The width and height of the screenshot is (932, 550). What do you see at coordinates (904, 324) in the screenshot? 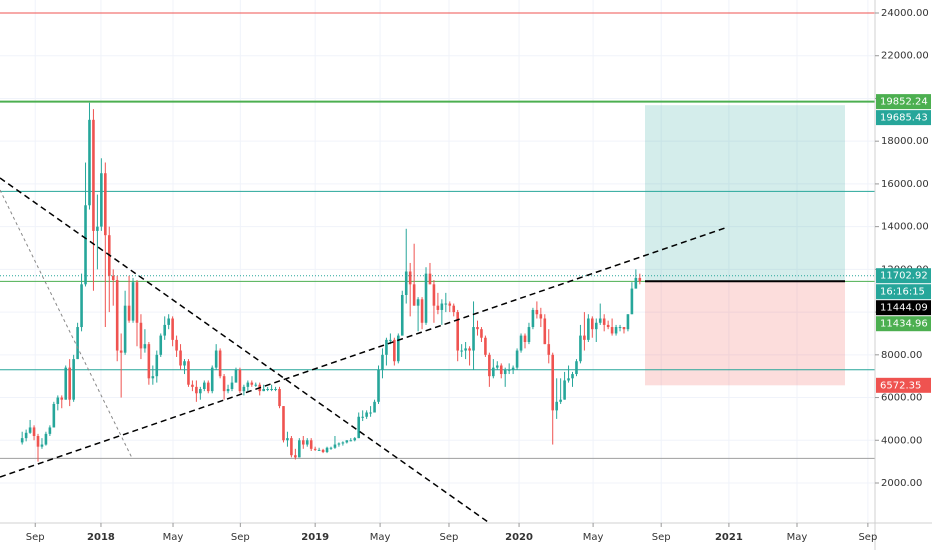
I see `price-label: 11434.96` at bounding box center [904, 324].